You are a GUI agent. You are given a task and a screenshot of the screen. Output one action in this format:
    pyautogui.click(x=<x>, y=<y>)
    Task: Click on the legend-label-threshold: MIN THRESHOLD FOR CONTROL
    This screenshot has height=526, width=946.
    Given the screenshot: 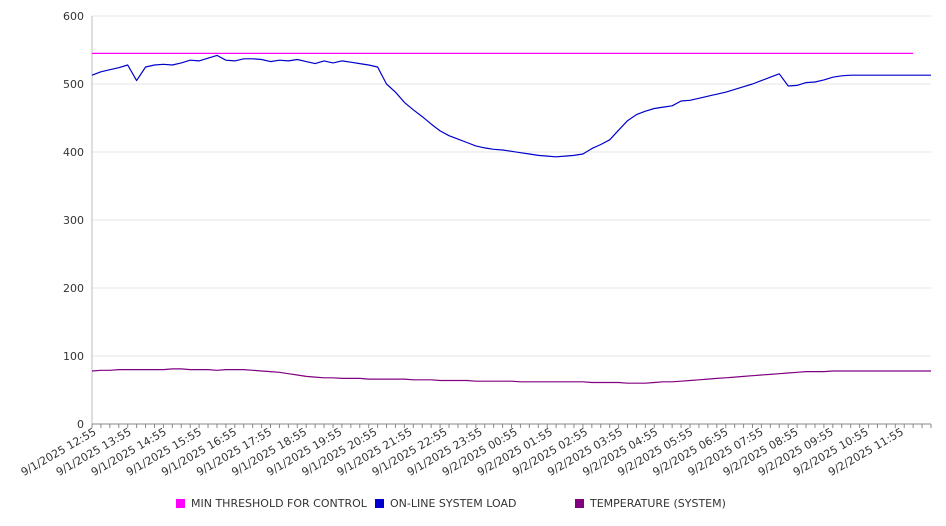 What is the action you would take?
    pyautogui.click(x=279, y=503)
    